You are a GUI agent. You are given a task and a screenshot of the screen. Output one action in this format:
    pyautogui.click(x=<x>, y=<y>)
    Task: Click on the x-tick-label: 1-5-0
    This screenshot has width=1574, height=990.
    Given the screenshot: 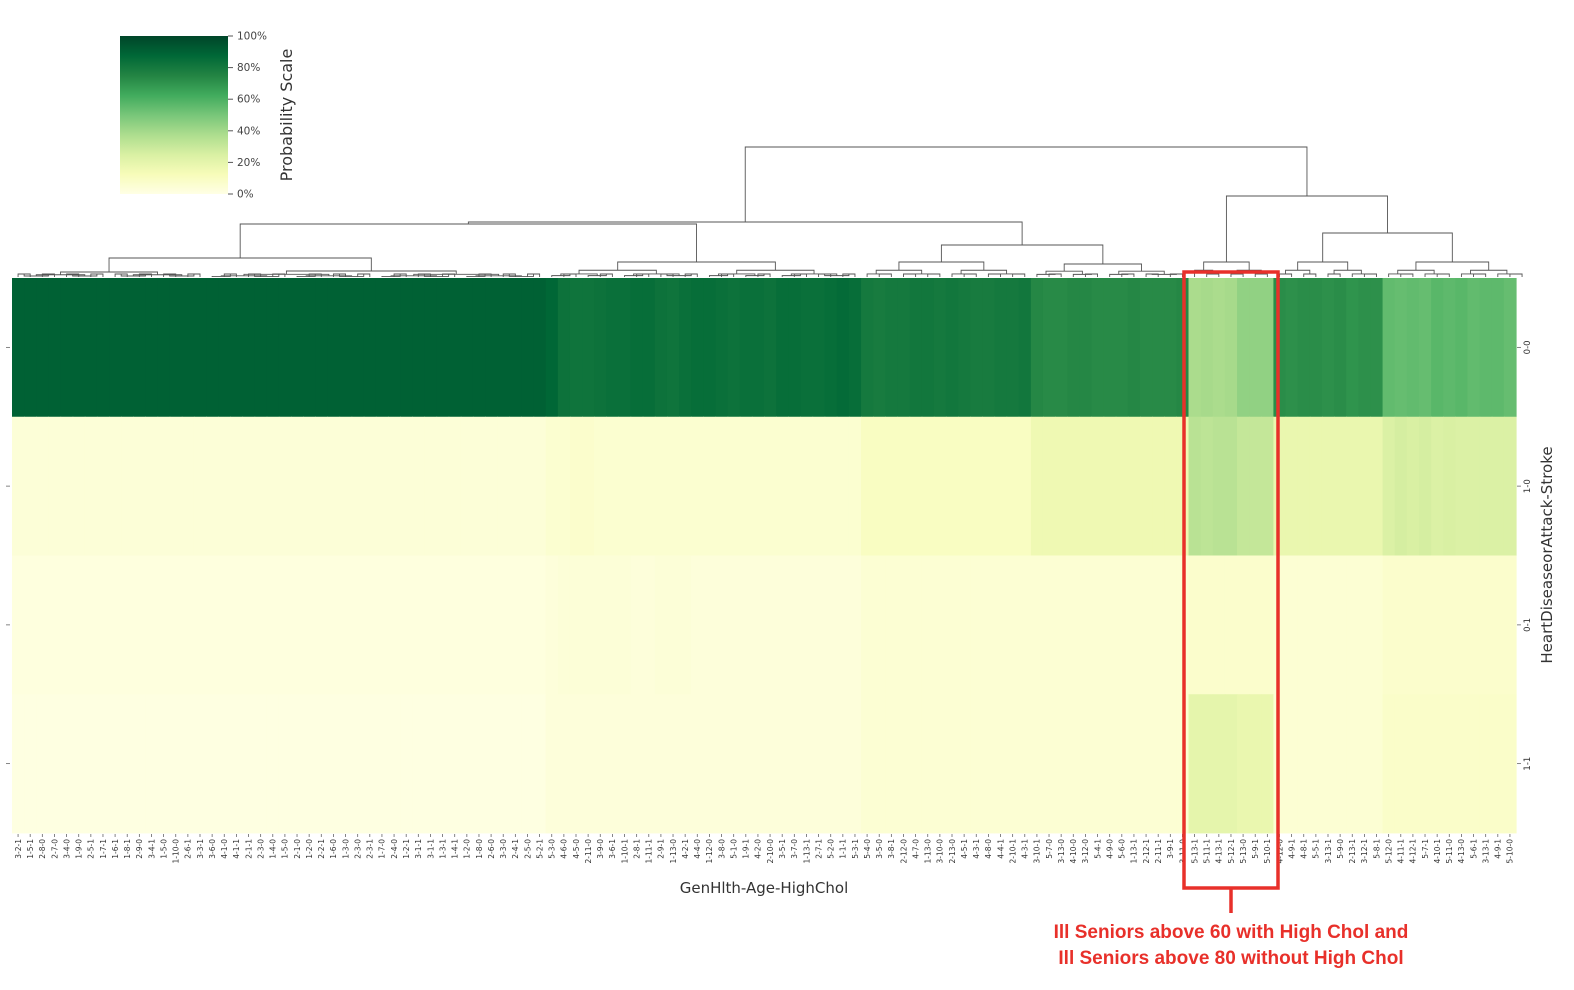 What is the action you would take?
    pyautogui.click(x=285, y=849)
    